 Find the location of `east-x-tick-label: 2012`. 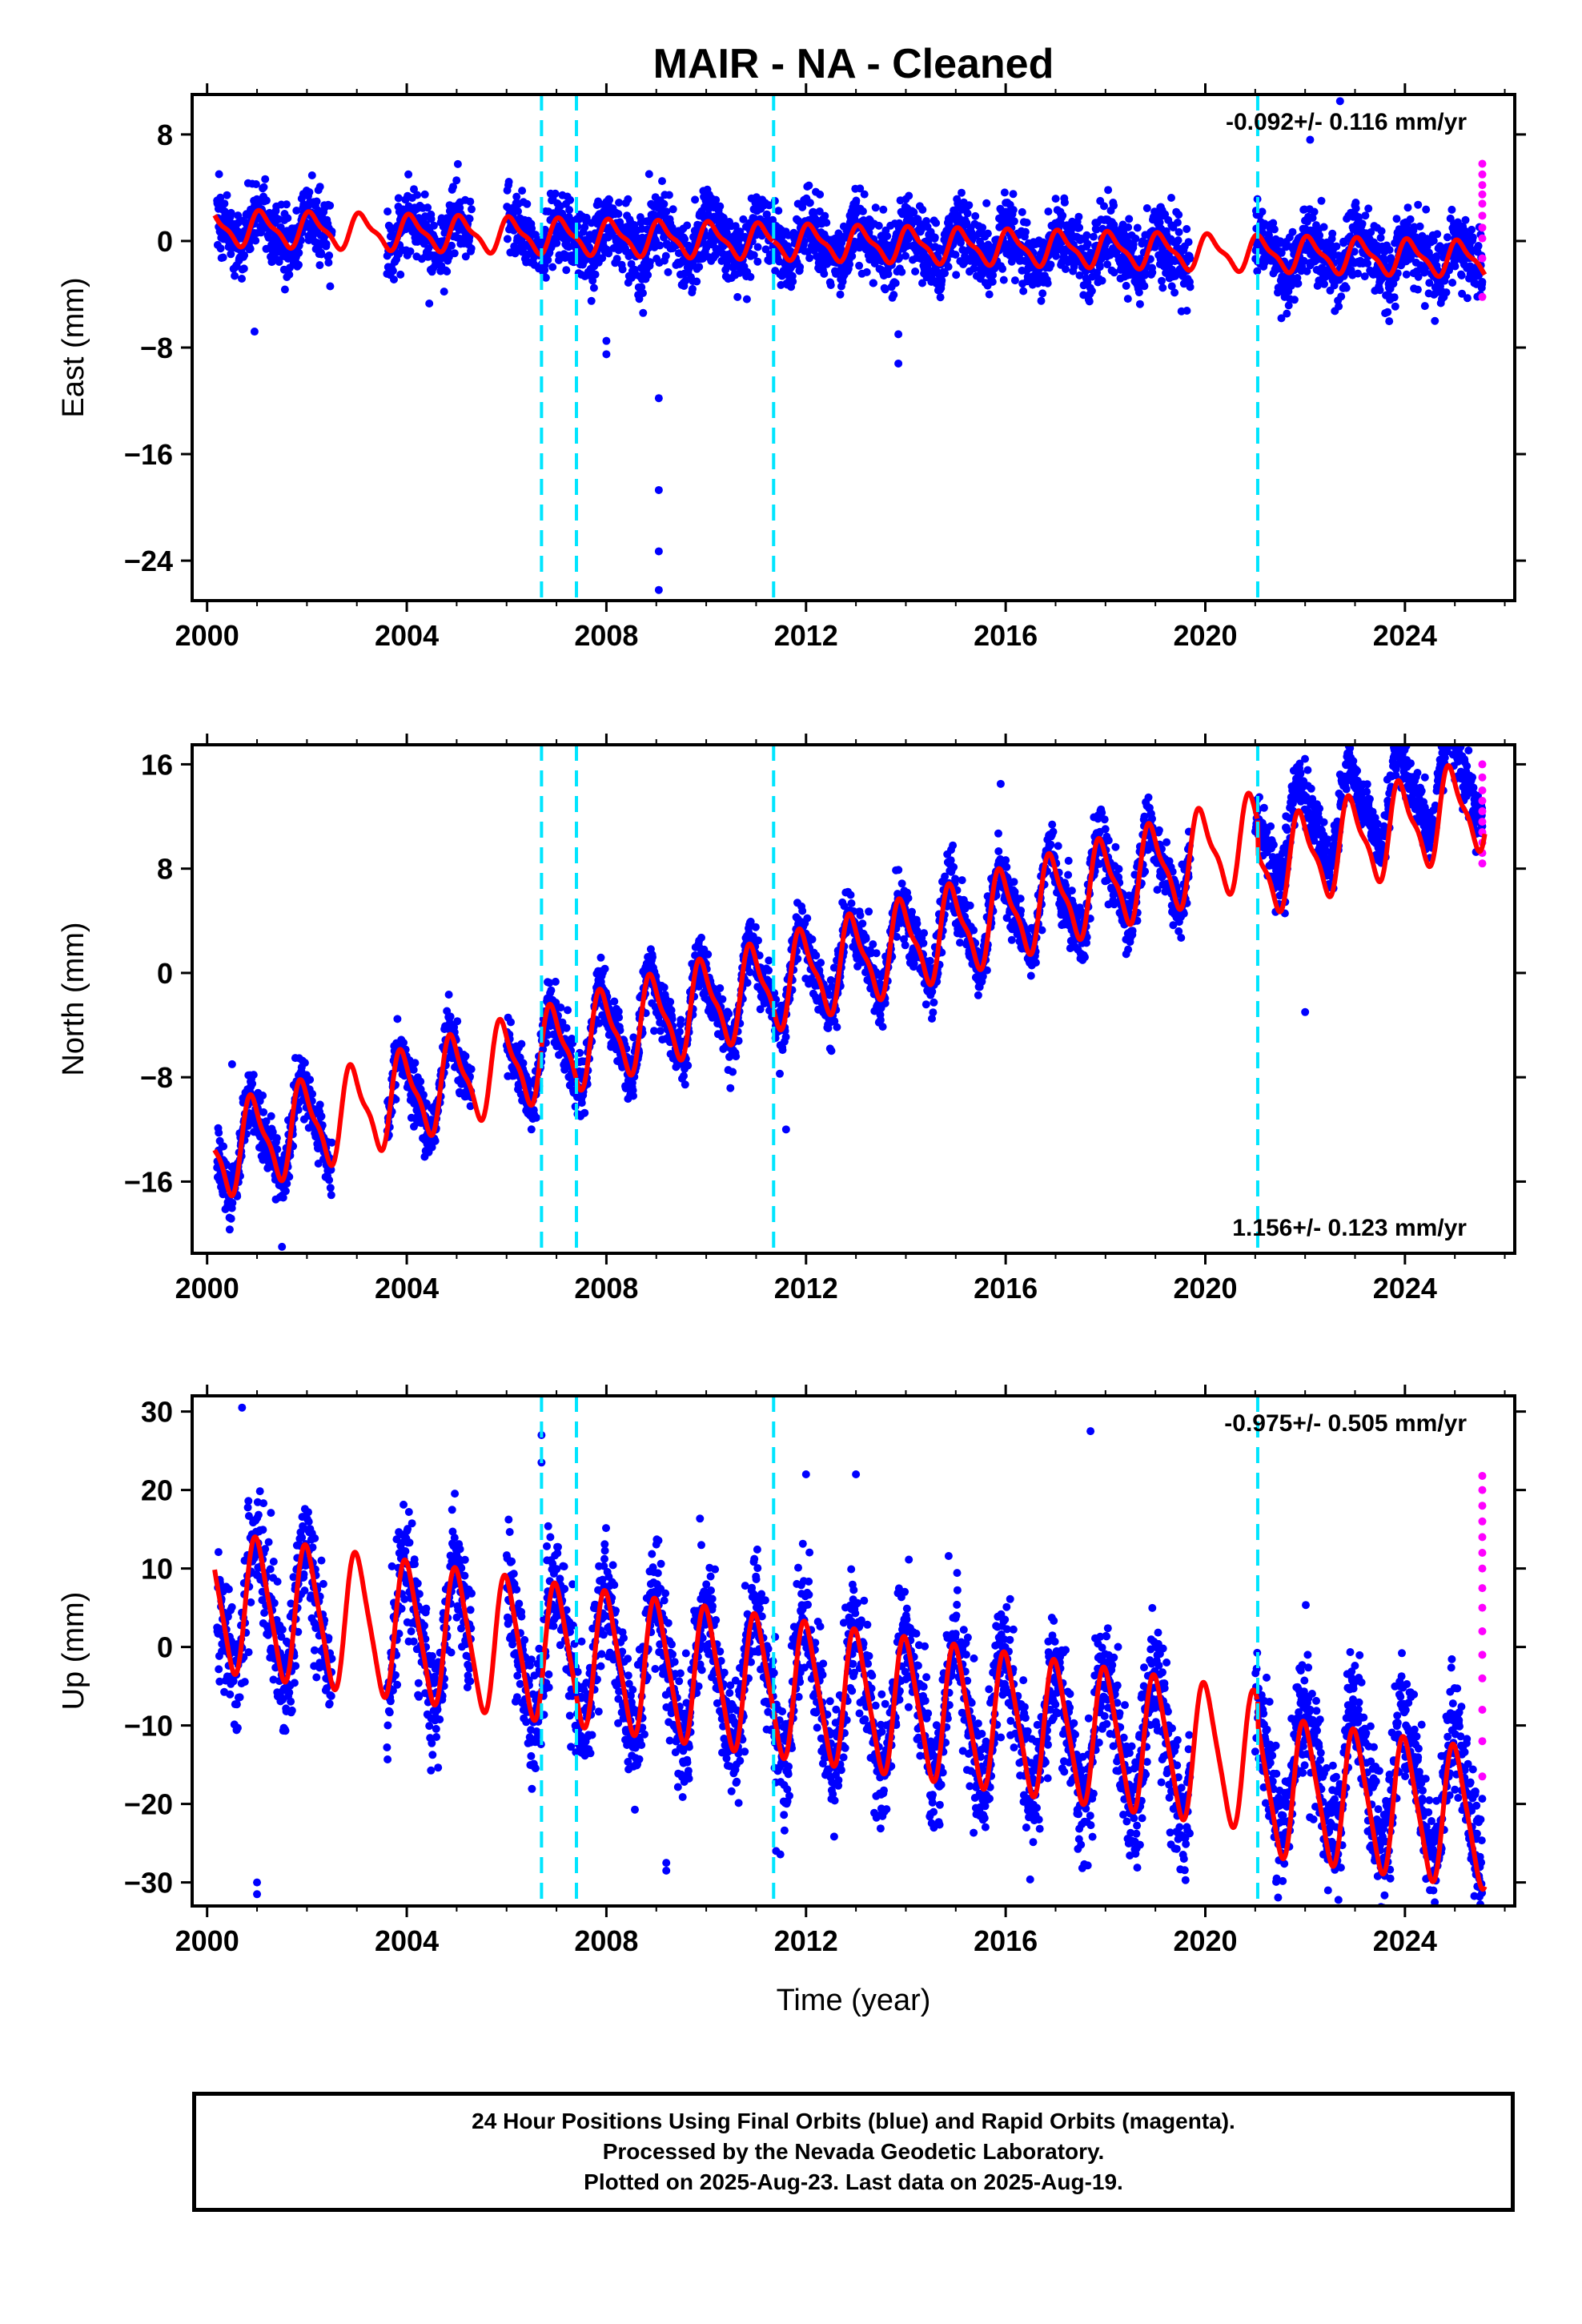

east-x-tick-label: 2012 is located at coordinates (806, 635).